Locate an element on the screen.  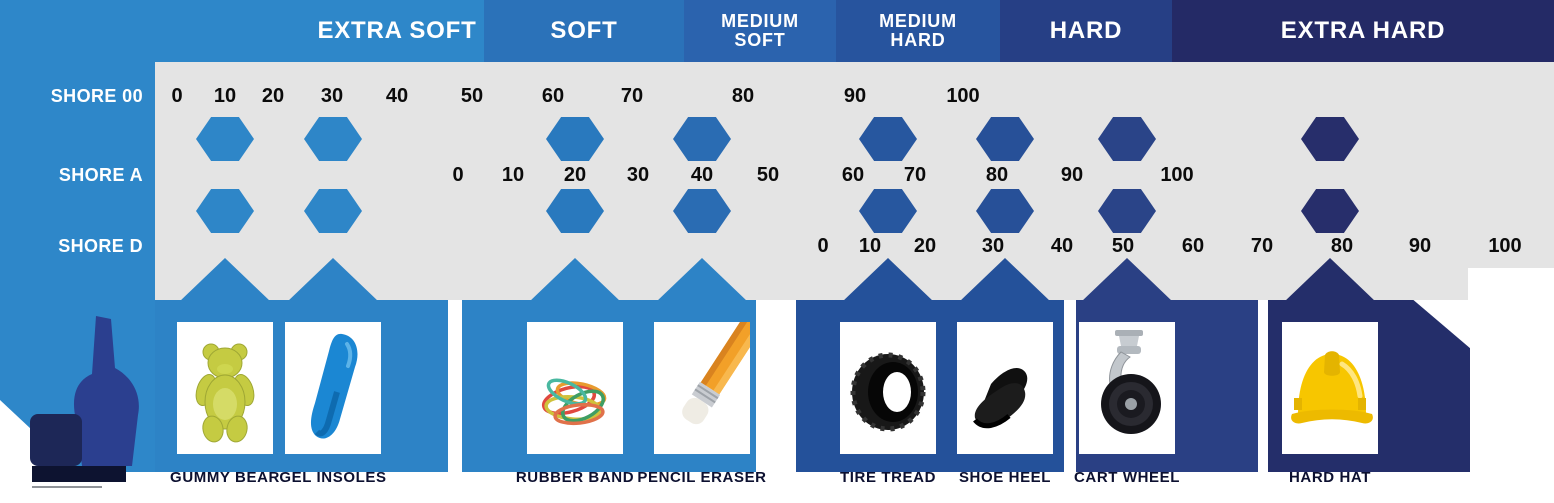
pencil-eraser-icon is located at coordinates (716, 373).